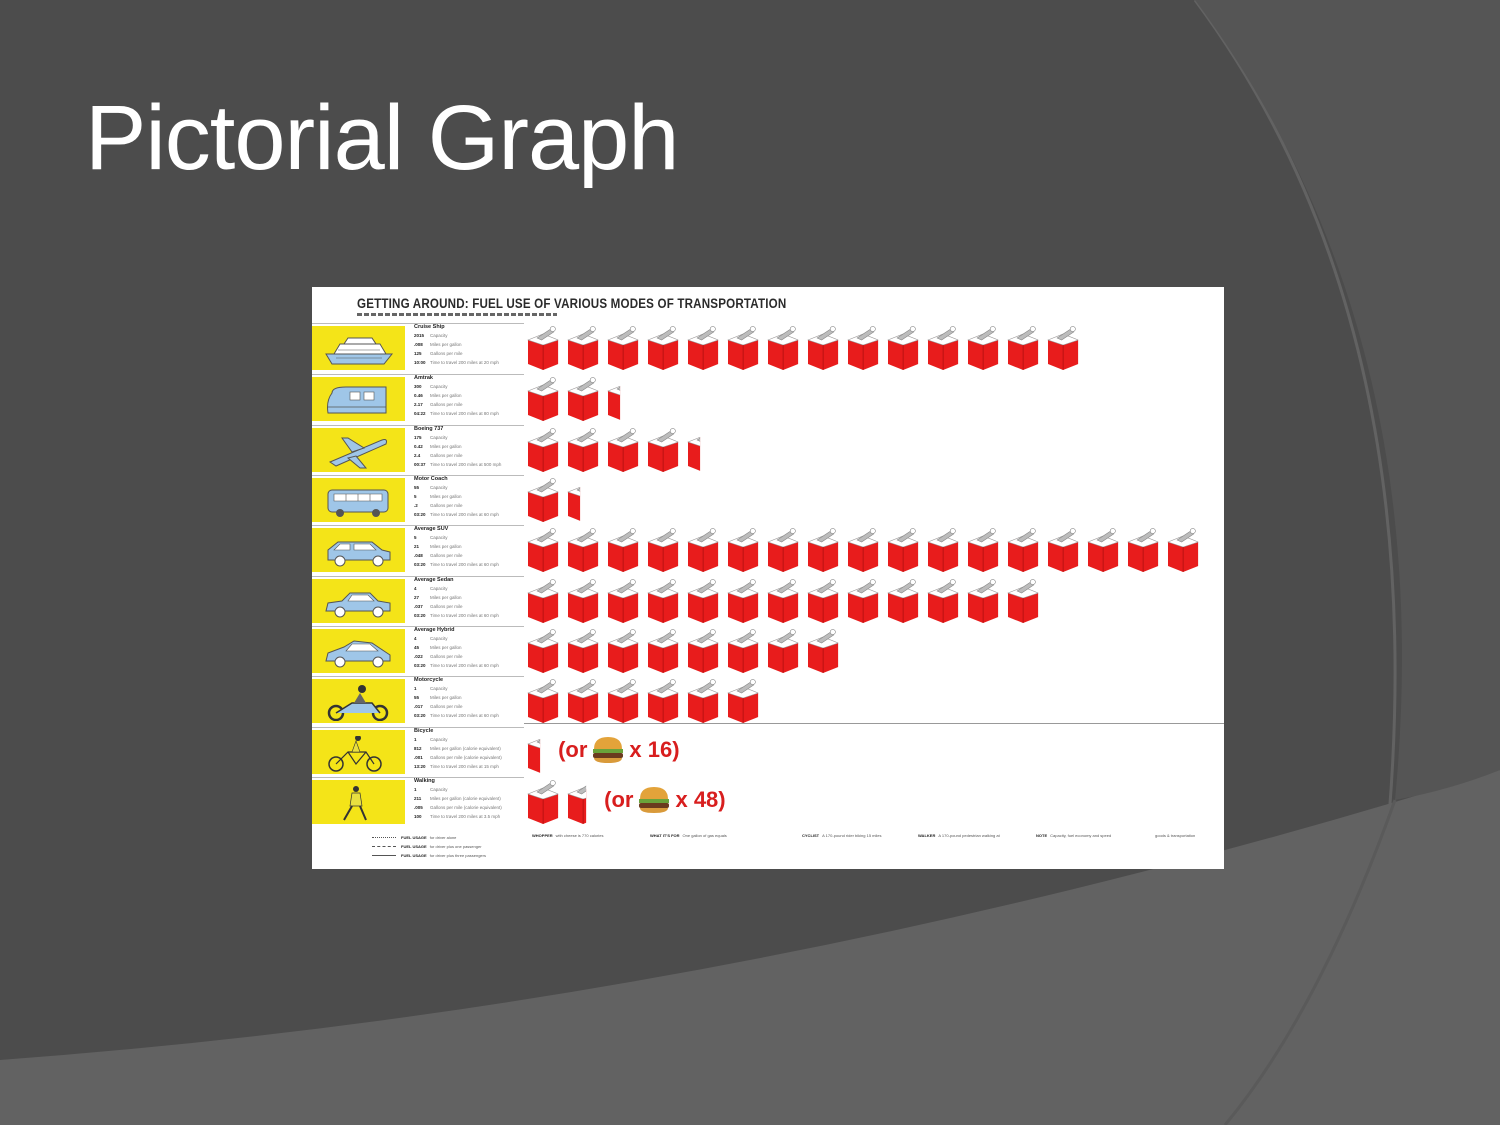 Image resolution: width=1500 pixels, height=1125 pixels. Describe the element at coordinates (464, 665) in the screenshot. I see `stat-label: Time to travel 200 miles at 60 mph` at that location.